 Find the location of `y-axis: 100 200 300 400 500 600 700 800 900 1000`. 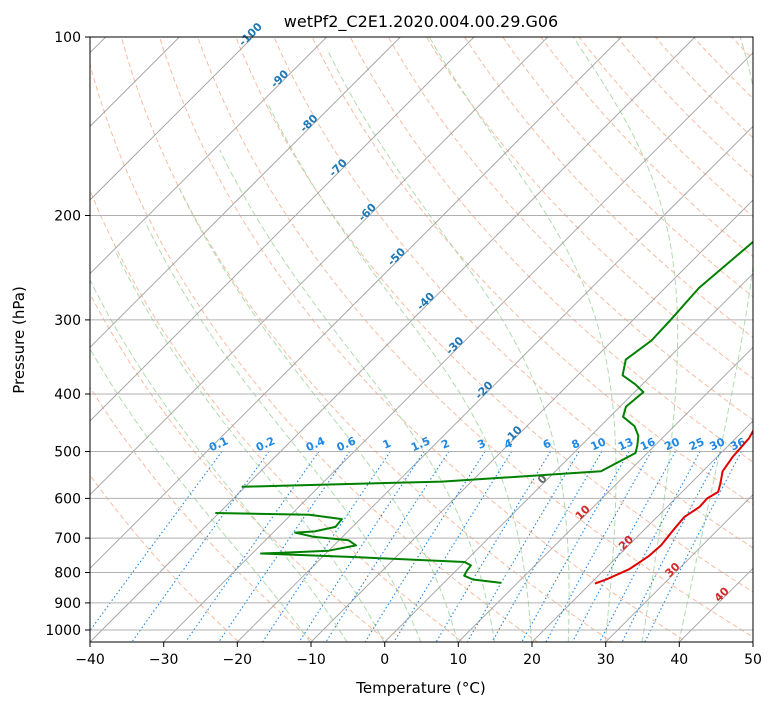

y-axis: 100 200 300 400 500 600 700 800 900 1000 is located at coordinates (67, 334).